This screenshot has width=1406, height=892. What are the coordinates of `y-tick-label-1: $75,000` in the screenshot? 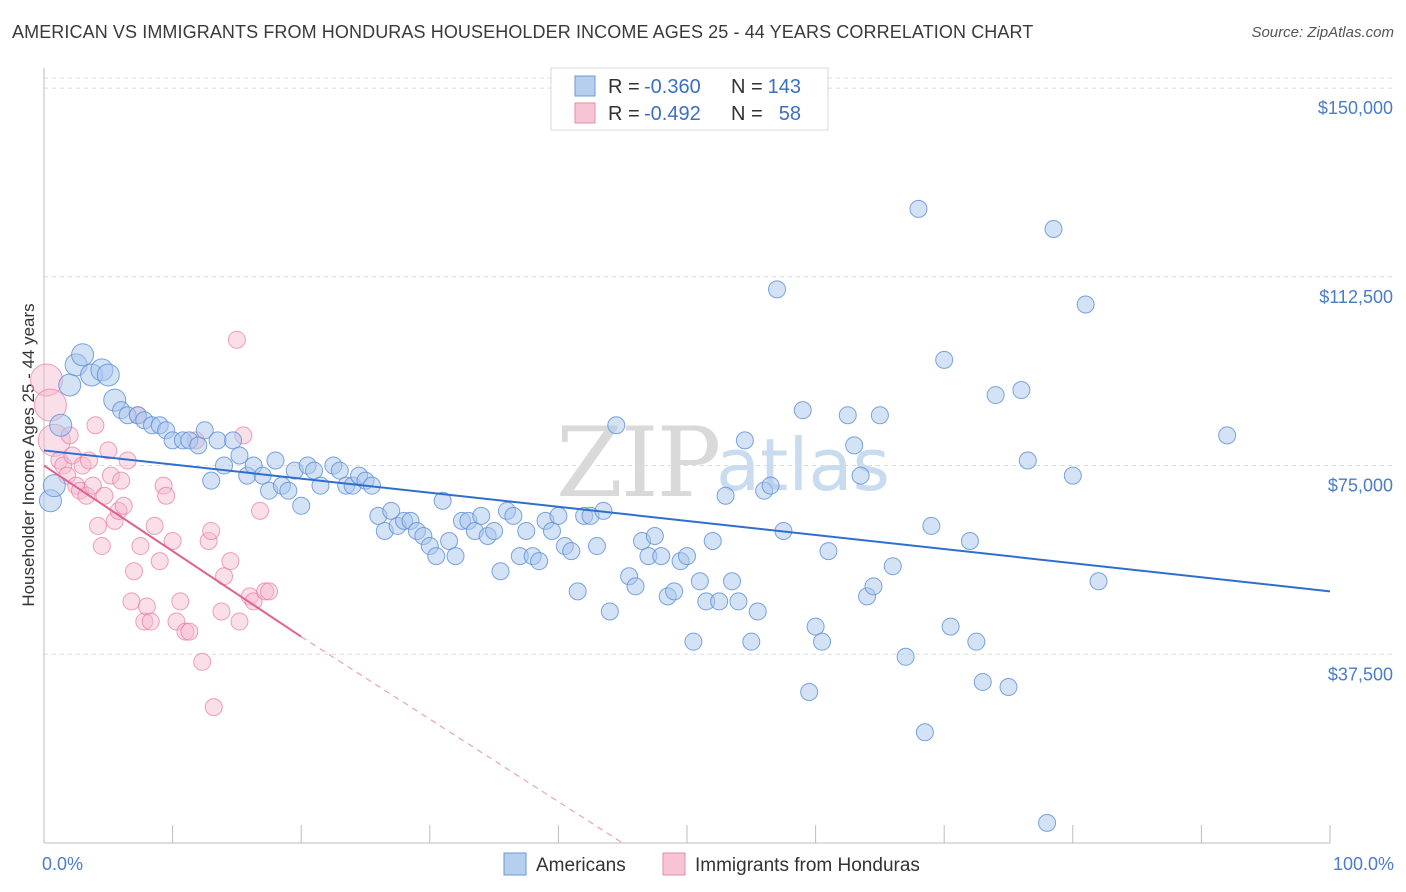 It's located at (1360, 486).